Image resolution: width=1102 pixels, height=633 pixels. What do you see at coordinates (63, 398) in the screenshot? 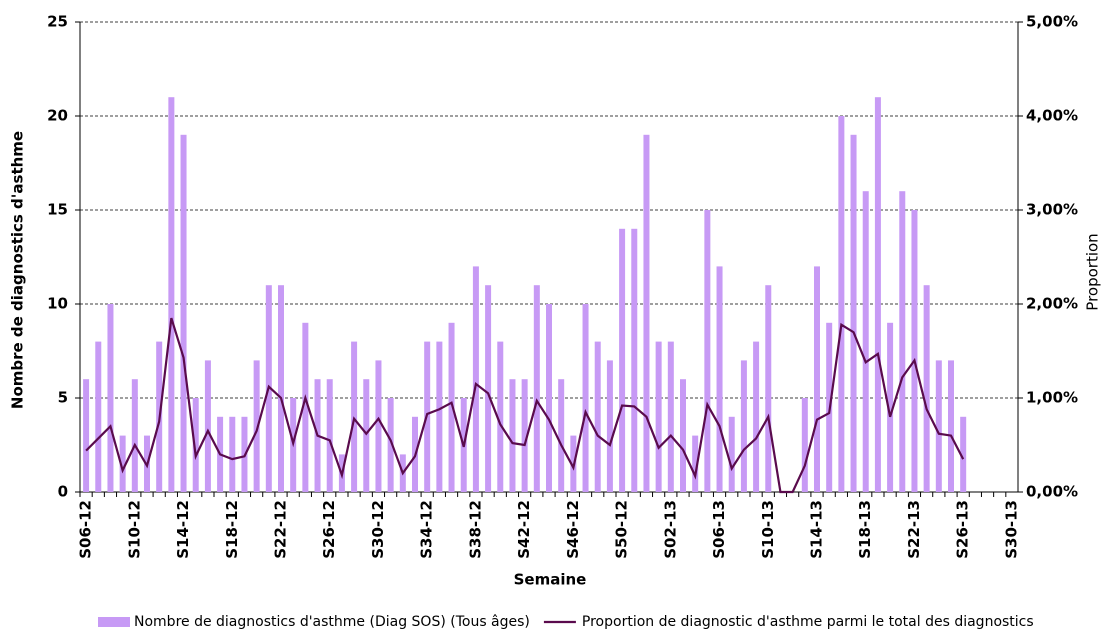
I see `y-tick-label: 5` at bounding box center [63, 398].